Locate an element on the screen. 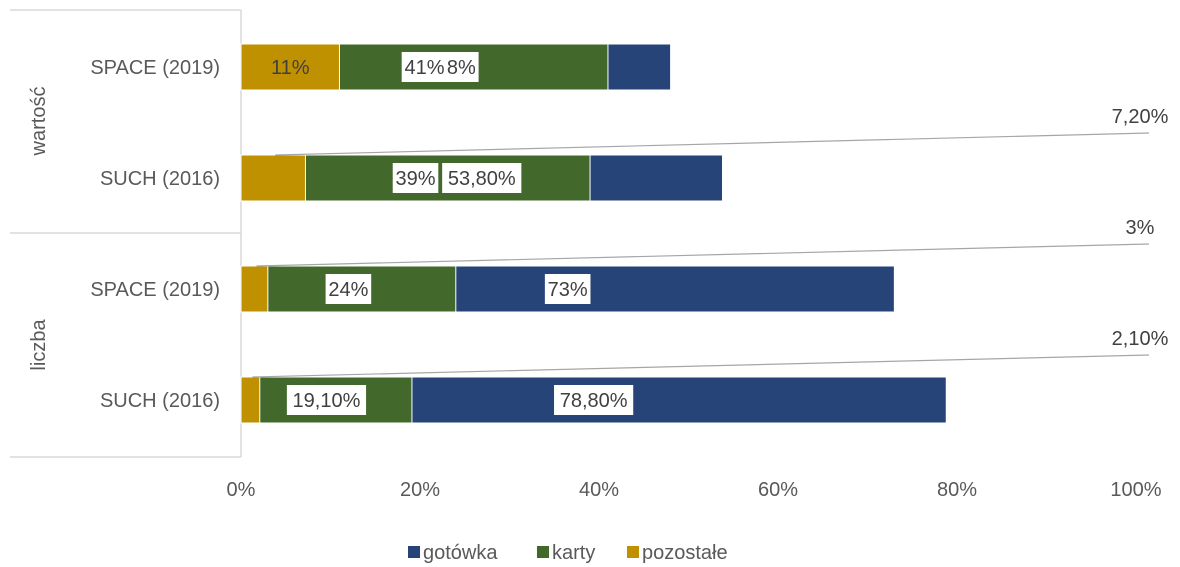  data-label-1-0: 41% is located at coordinates (424, 68).